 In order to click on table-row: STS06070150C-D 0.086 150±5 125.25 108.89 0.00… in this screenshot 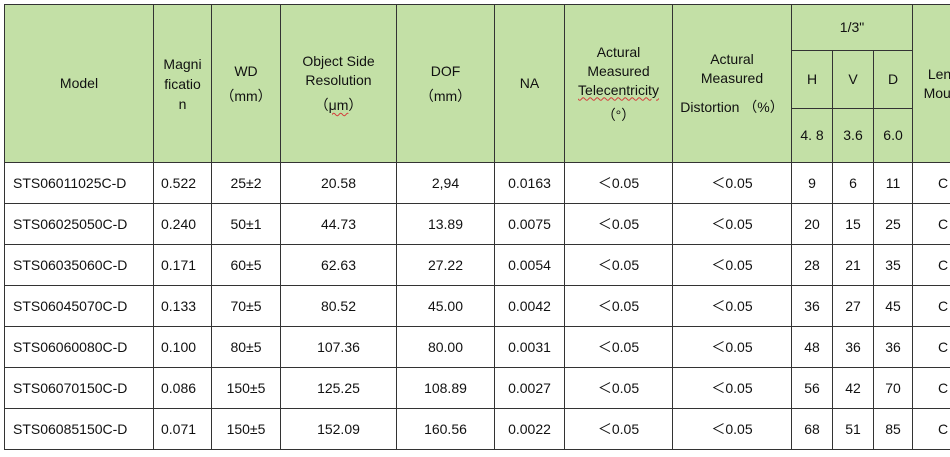, I will do `click(477, 388)`.